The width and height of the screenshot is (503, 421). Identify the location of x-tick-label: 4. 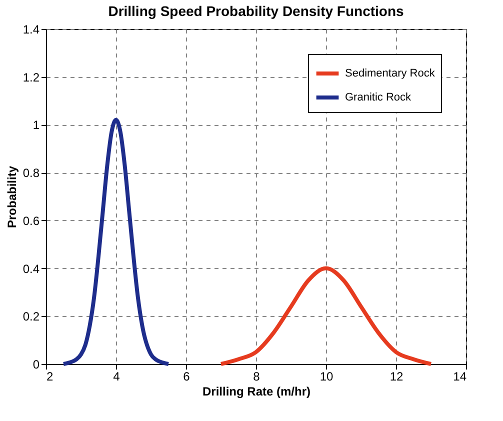
(116, 377).